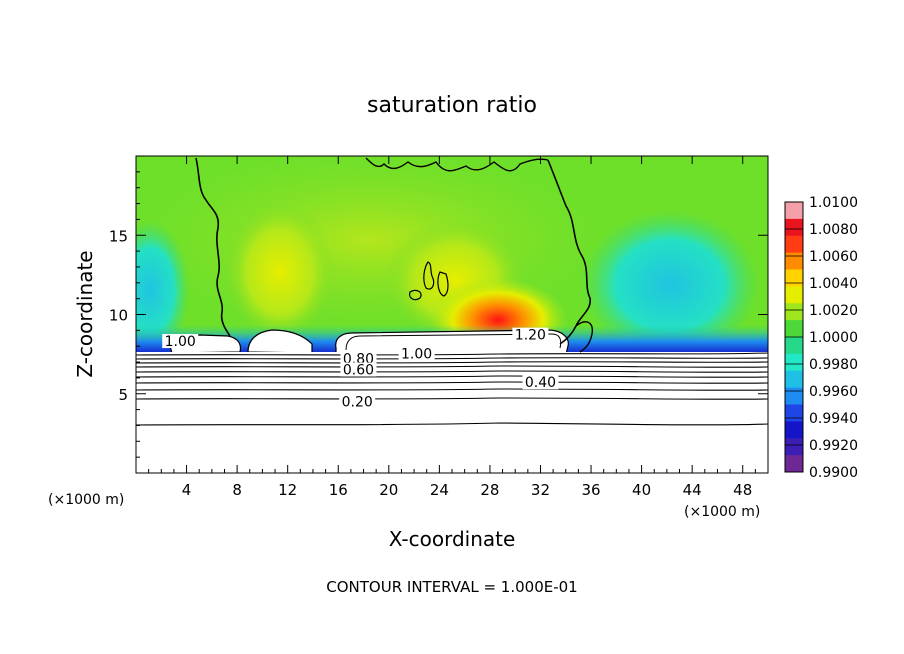  What do you see at coordinates (722, 512) in the screenshot?
I see `x-unit-right: (×1000 m)` at bounding box center [722, 512].